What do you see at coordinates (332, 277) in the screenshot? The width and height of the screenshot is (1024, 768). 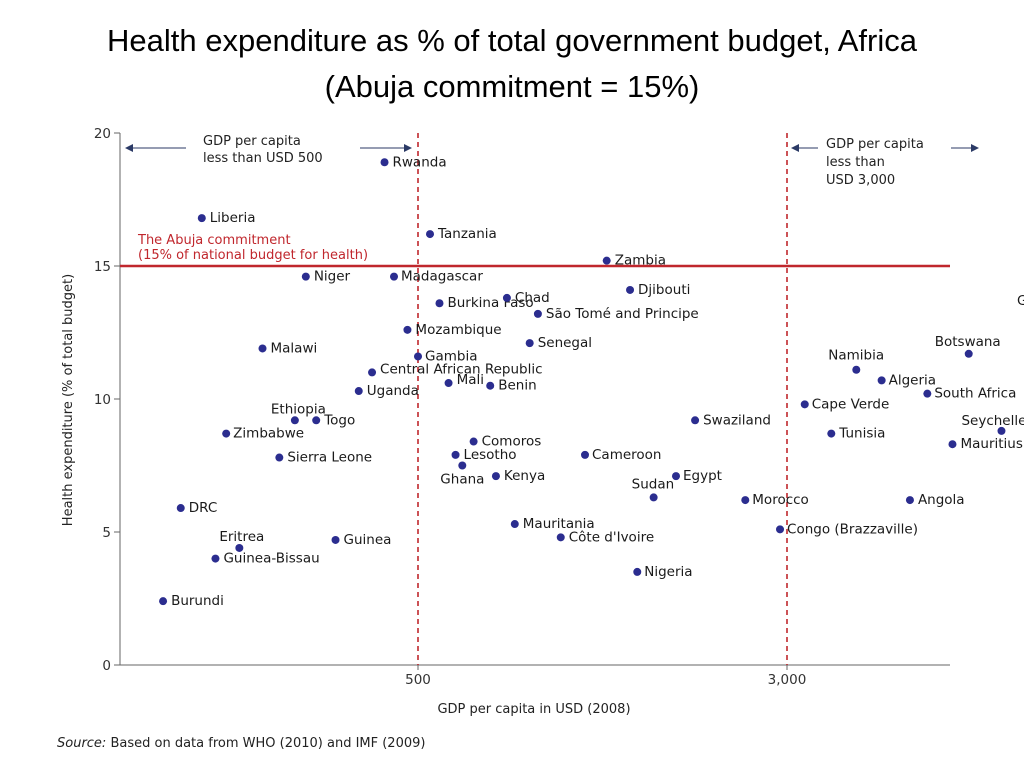 I see `label-niger: Niger` at bounding box center [332, 277].